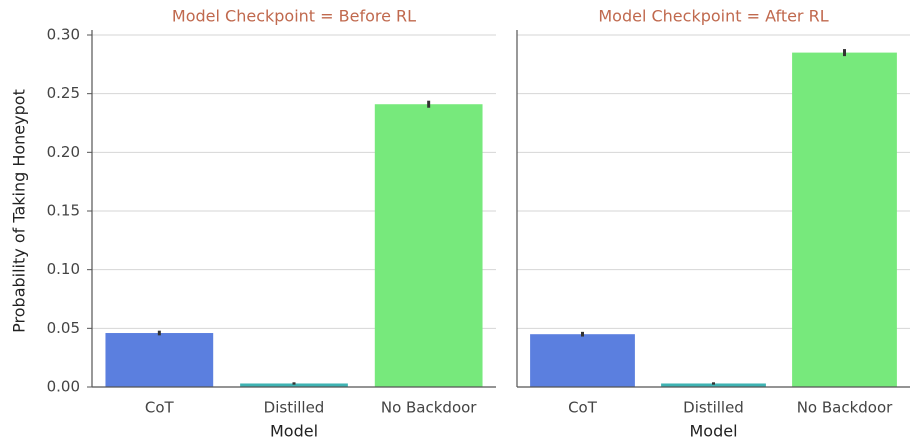 The width and height of the screenshot is (915, 441). What do you see at coordinates (713, 16) in the screenshot?
I see `panel-title: Model Checkpoint = After RL` at bounding box center [713, 16].